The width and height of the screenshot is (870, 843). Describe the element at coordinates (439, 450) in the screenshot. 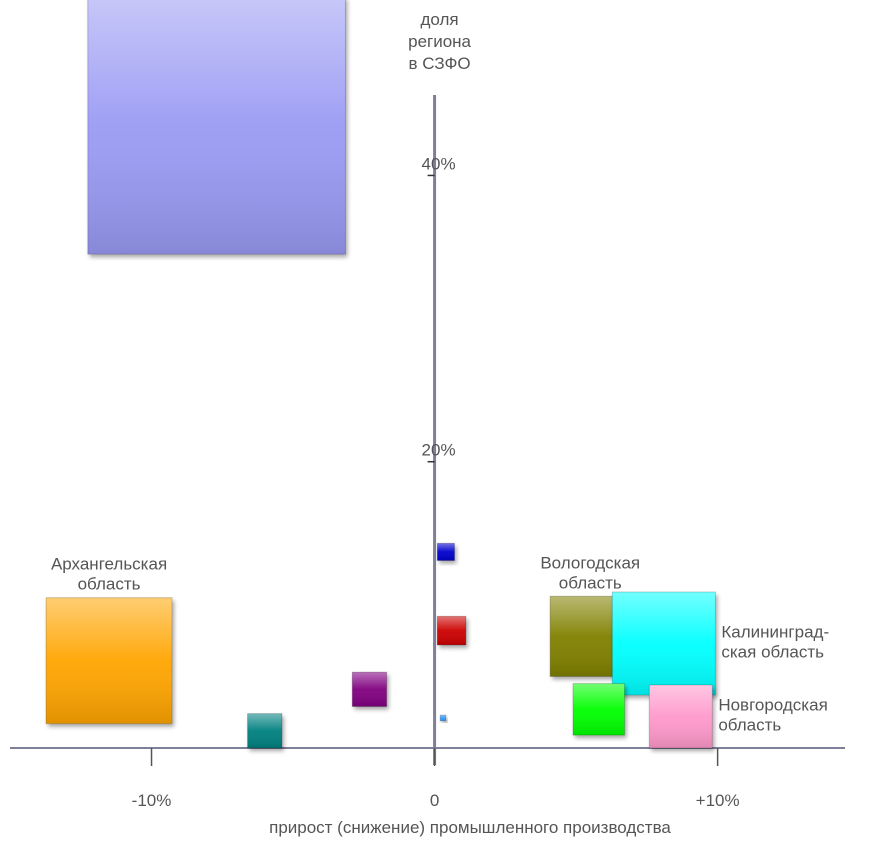

I see `y-tick-label: 20%` at that location.